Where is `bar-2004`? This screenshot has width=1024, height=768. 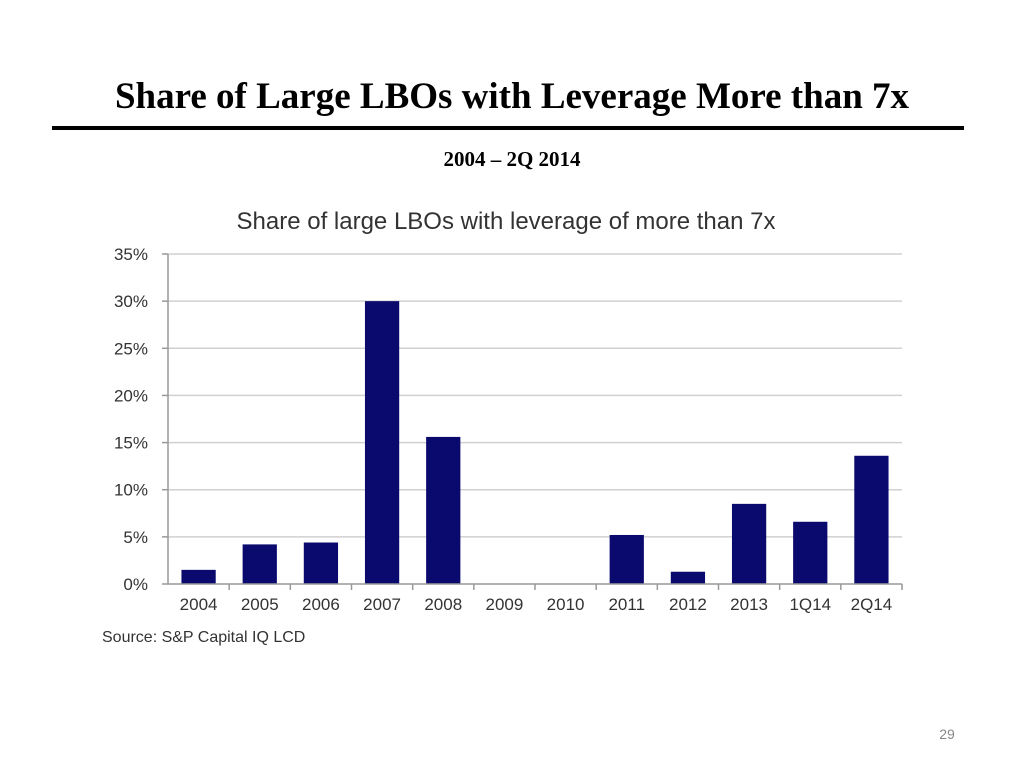
bar-2004 is located at coordinates (198, 576).